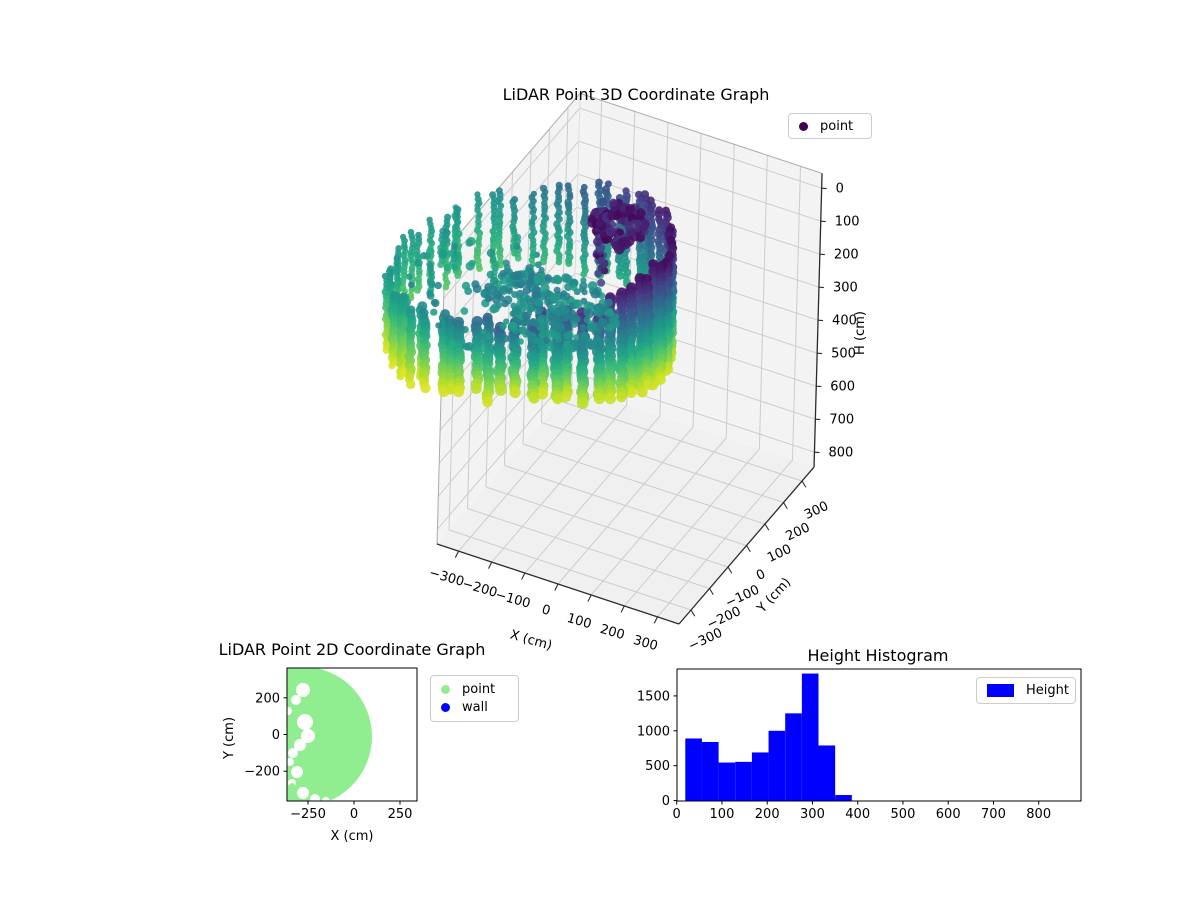 The width and height of the screenshot is (1200, 900). I want to click on plot2d-ticks: −250 0 250 200 0 −200 X (cm) Y (cm), so click(317, 767).